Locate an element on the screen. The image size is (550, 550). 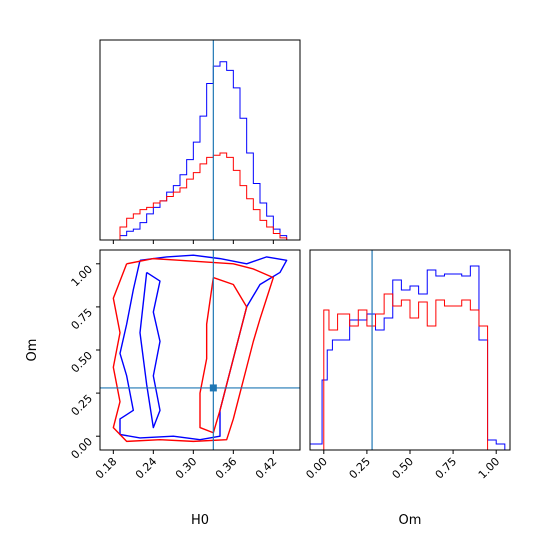
contour-xtick-label-4: 0.42 is located at coordinates (266, 468).